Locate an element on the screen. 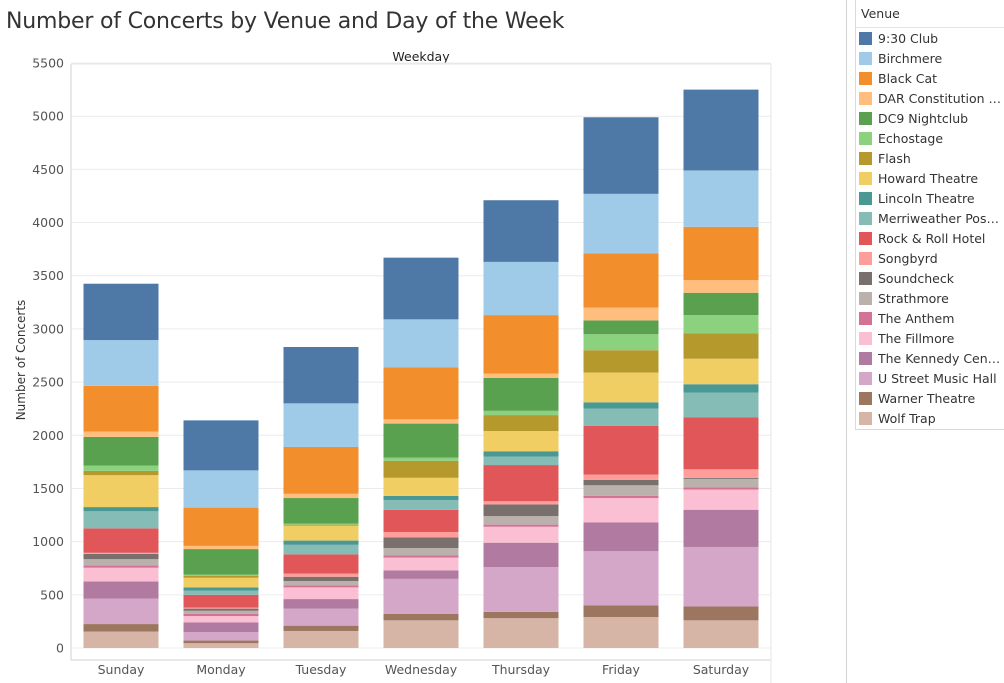  legend-item: Warner Theatre is located at coordinates (930, 398).